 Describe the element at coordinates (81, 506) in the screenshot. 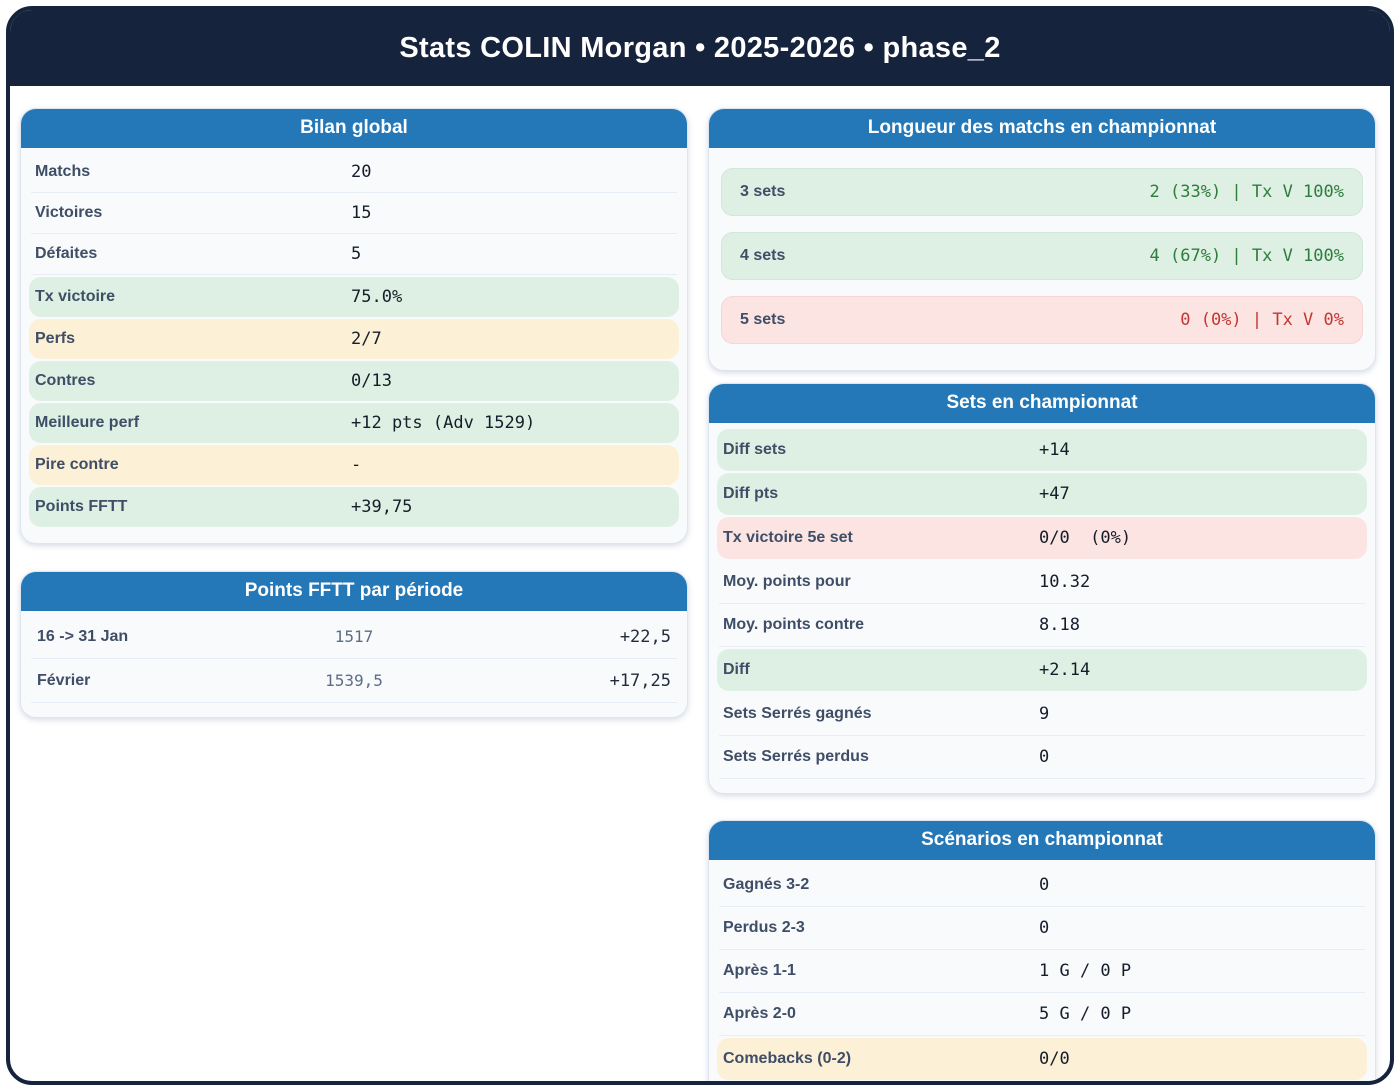

I see `stat-label: Points FFTT` at that location.